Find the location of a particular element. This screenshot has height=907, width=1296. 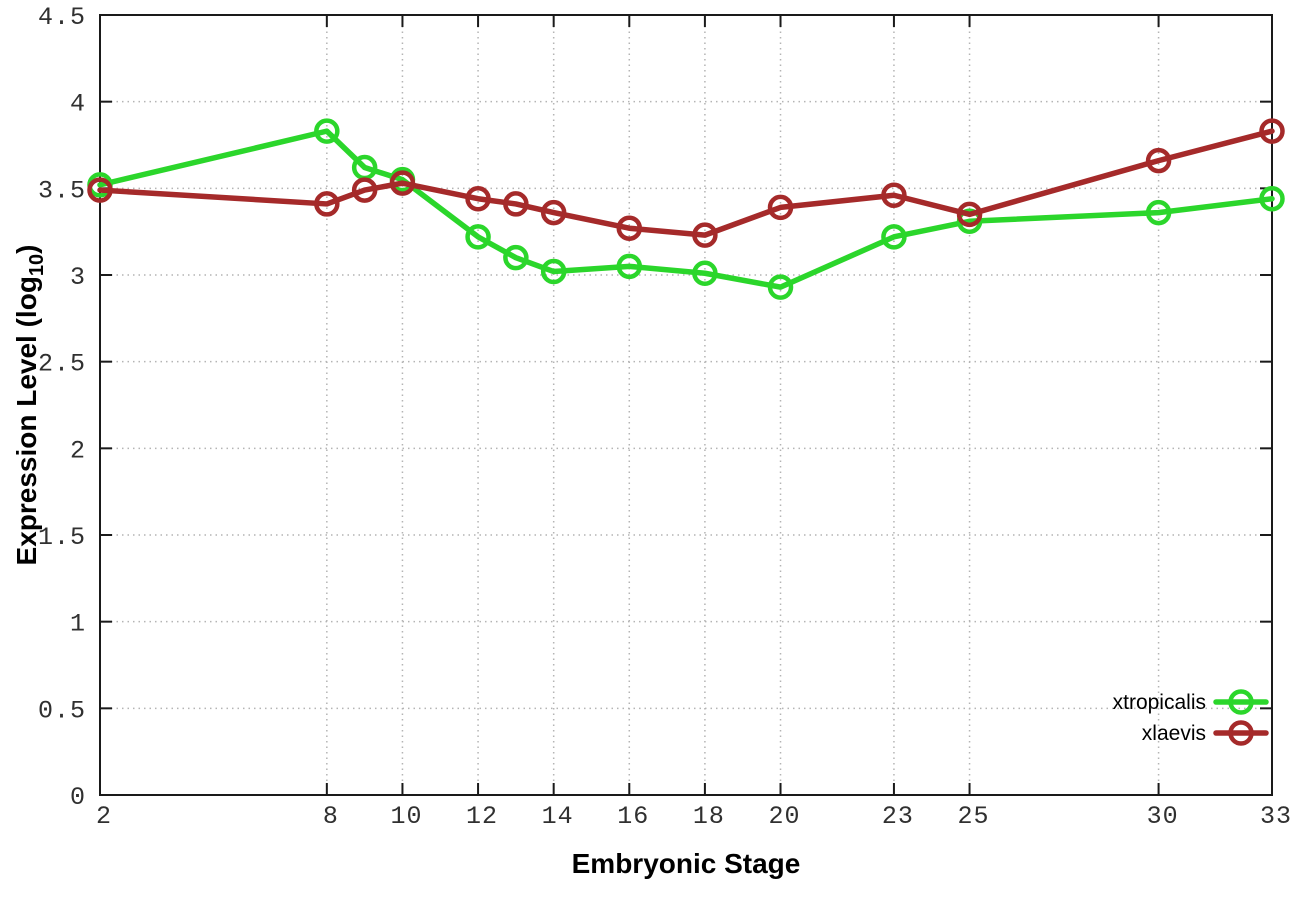

x-tick-label: 14 is located at coordinates (558, 816).